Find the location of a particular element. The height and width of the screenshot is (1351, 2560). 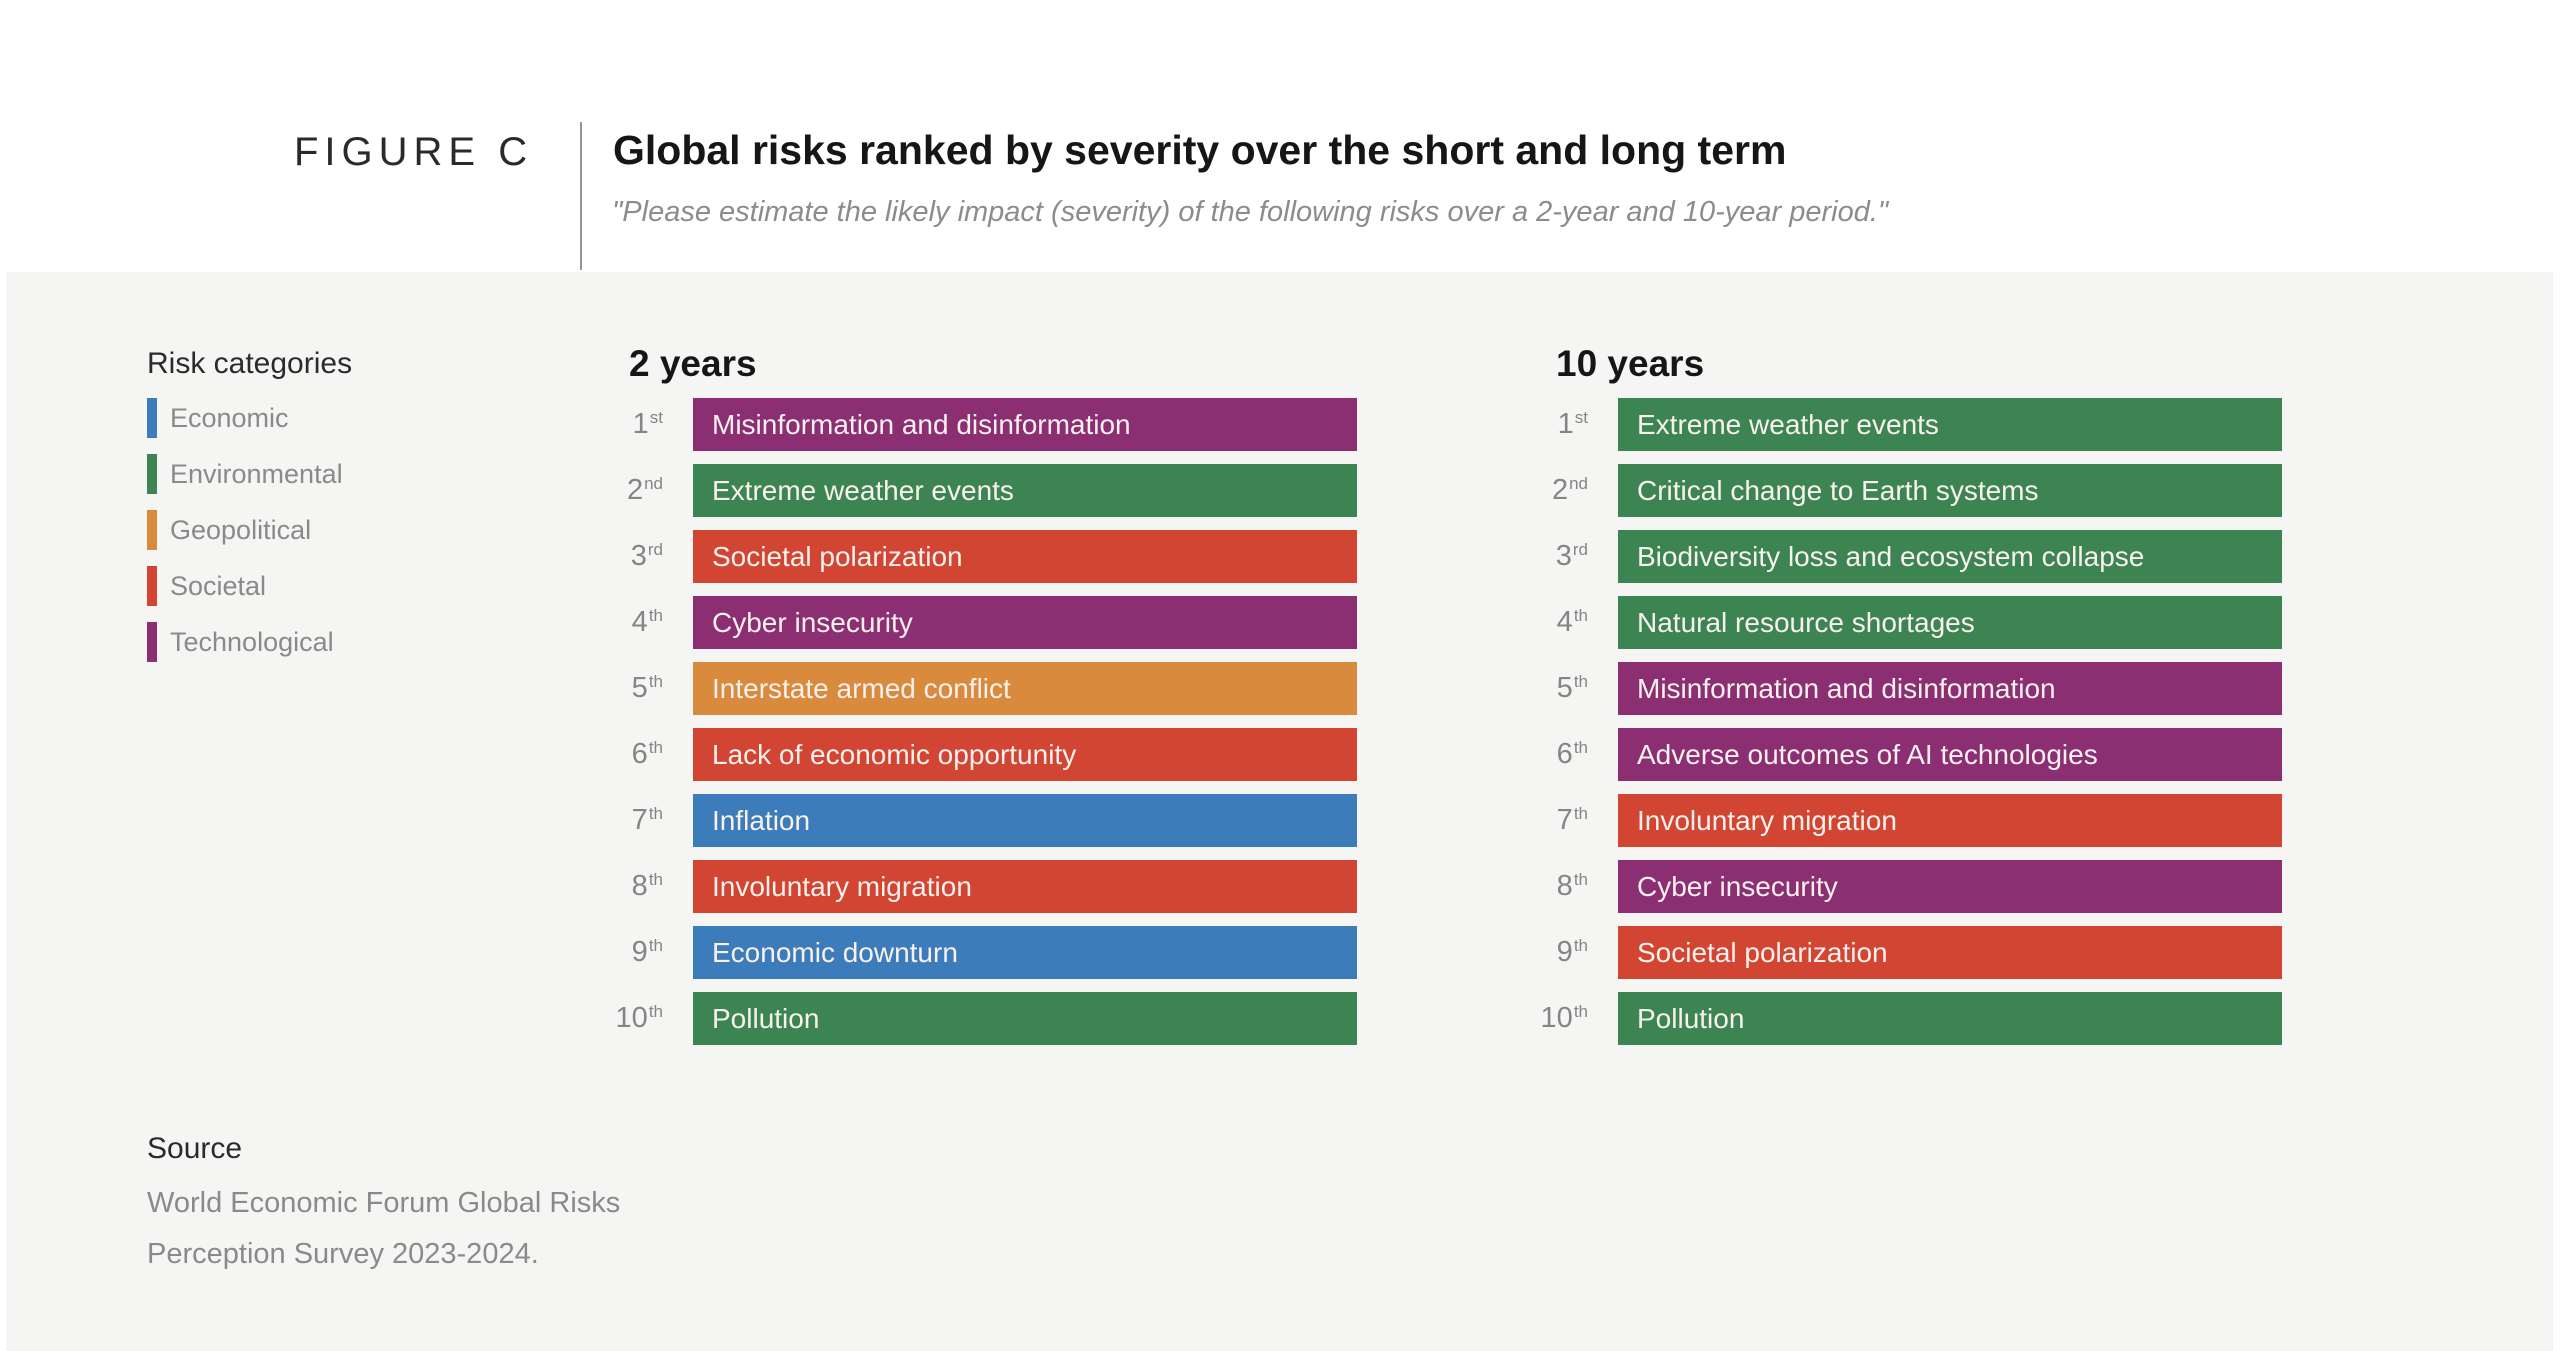

legend-title: Risk categories is located at coordinates (250, 363).